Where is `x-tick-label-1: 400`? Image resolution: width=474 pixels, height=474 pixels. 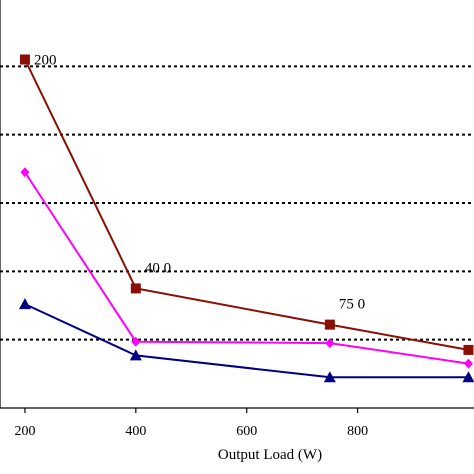
x-tick-label-1: 400 is located at coordinates (135, 431).